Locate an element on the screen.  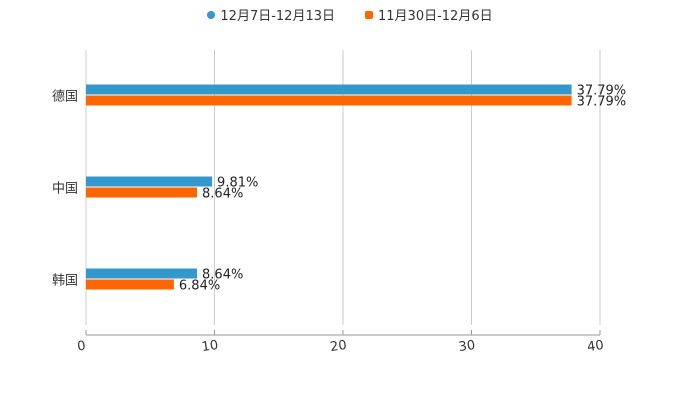
data-label: 6.84% is located at coordinates (199, 286).